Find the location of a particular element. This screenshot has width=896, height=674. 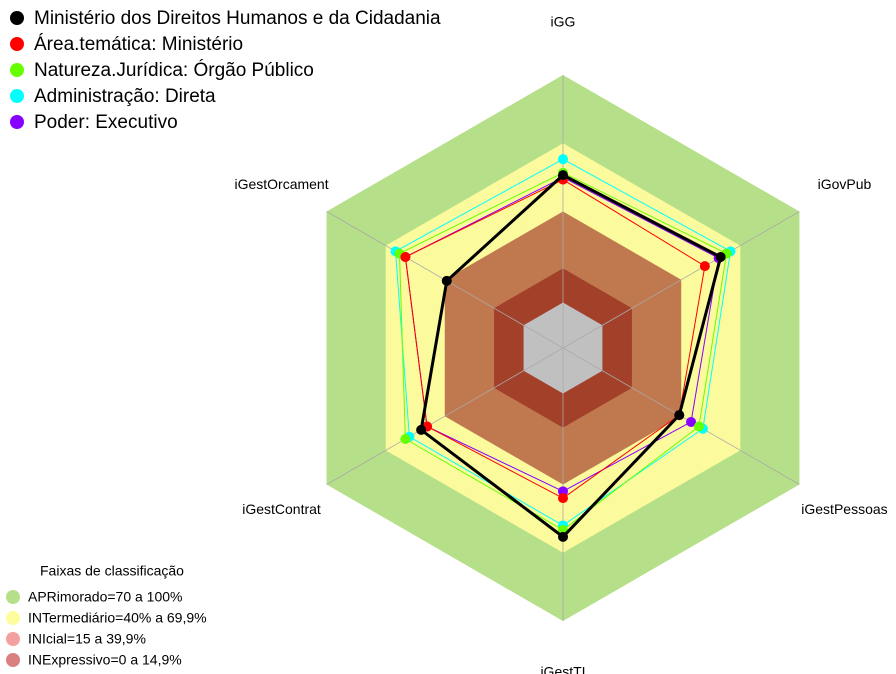

band-legend-label: INIcial=15 a 39,9% is located at coordinates (87, 639).